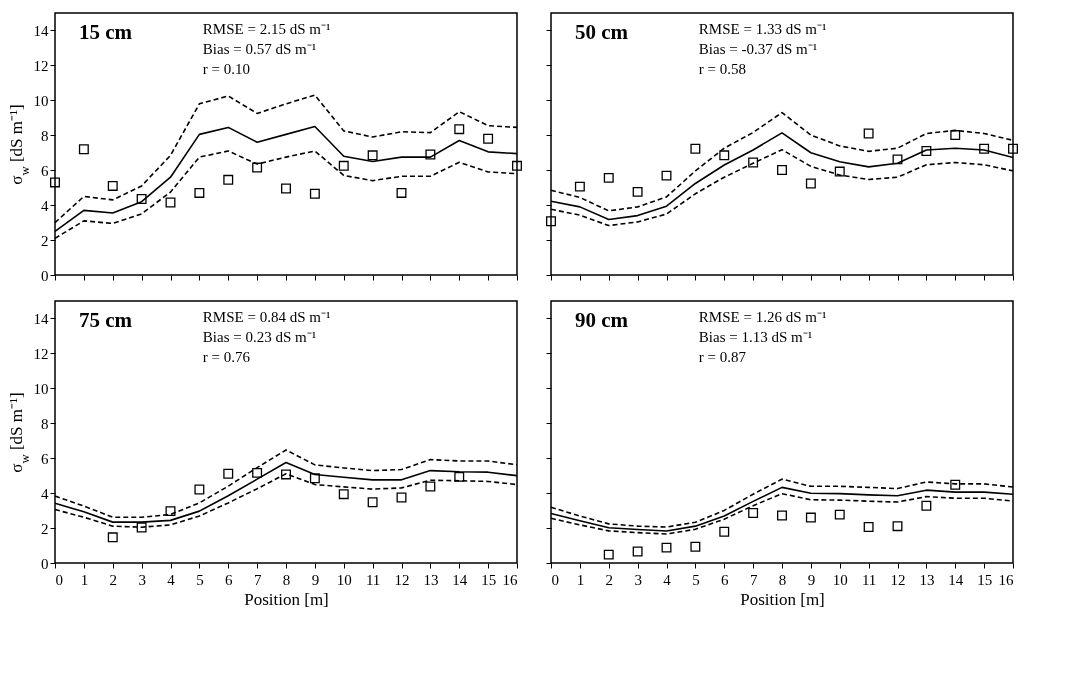 The image size is (1073, 680). Describe the element at coordinates (555, 579) in the screenshot. I see `x-tick-label: 0` at that location.